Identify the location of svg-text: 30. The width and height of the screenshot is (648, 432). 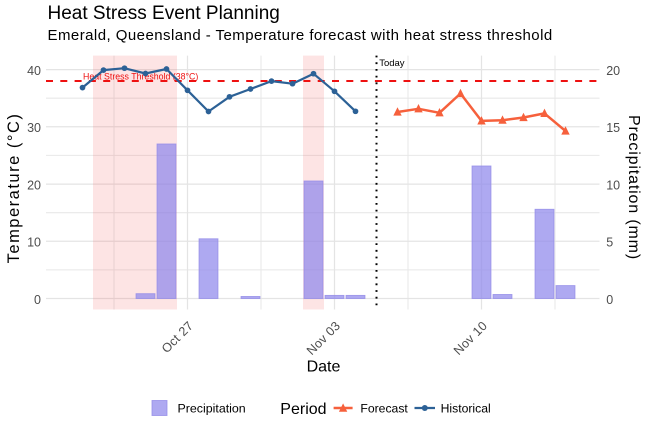
(34, 128).